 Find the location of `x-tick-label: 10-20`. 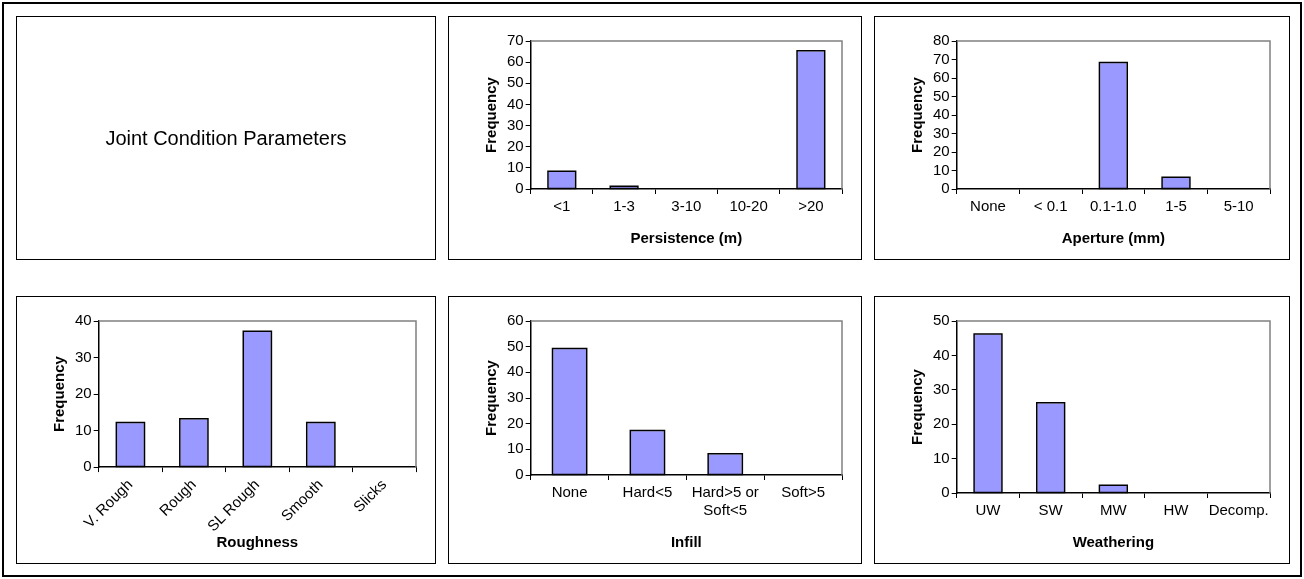

x-tick-label: 10-20 is located at coordinates (748, 206).